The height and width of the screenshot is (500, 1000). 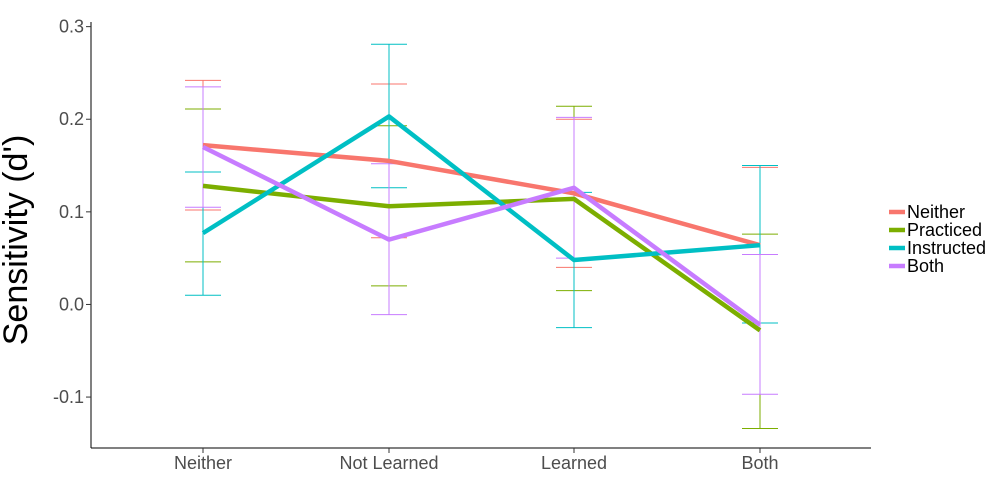 What do you see at coordinates (71, 304) in the screenshot?
I see `y-tick-label: 0.0` at bounding box center [71, 304].